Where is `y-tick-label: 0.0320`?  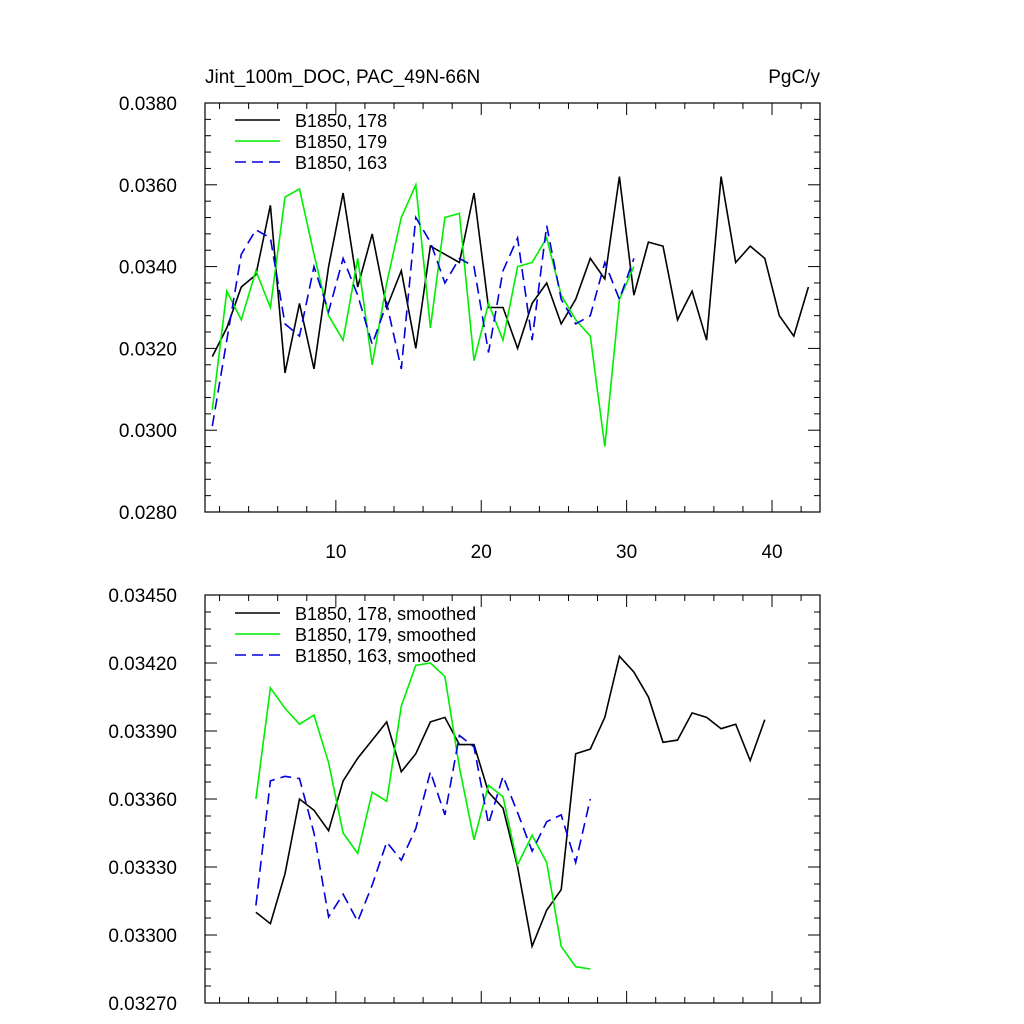 y-tick-label: 0.0320 is located at coordinates (148, 349).